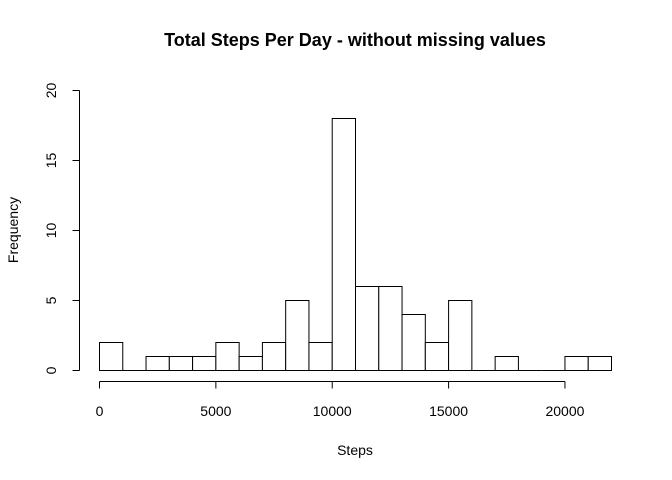 This screenshot has width=672, height=480. I want to click on x-tick-label: 5000, so click(215, 411).